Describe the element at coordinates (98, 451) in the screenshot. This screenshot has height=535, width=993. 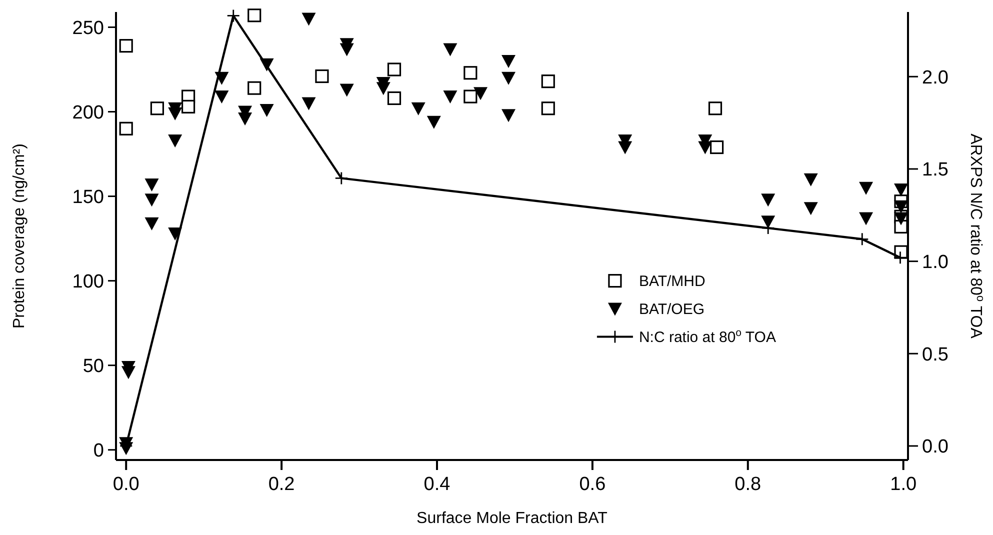
I see `y-tick-label: 0` at that location.